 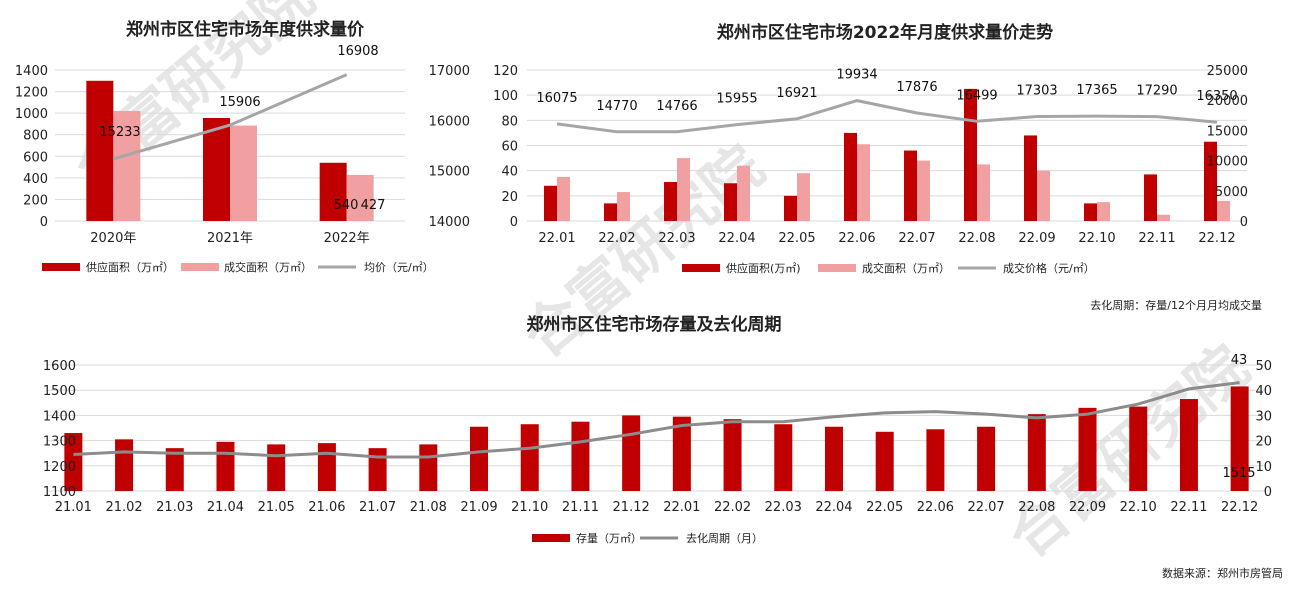 I want to click on monthly-chart-title: 郑州市区住宅市场2022年月度供求量价走势, so click(x=885, y=32).